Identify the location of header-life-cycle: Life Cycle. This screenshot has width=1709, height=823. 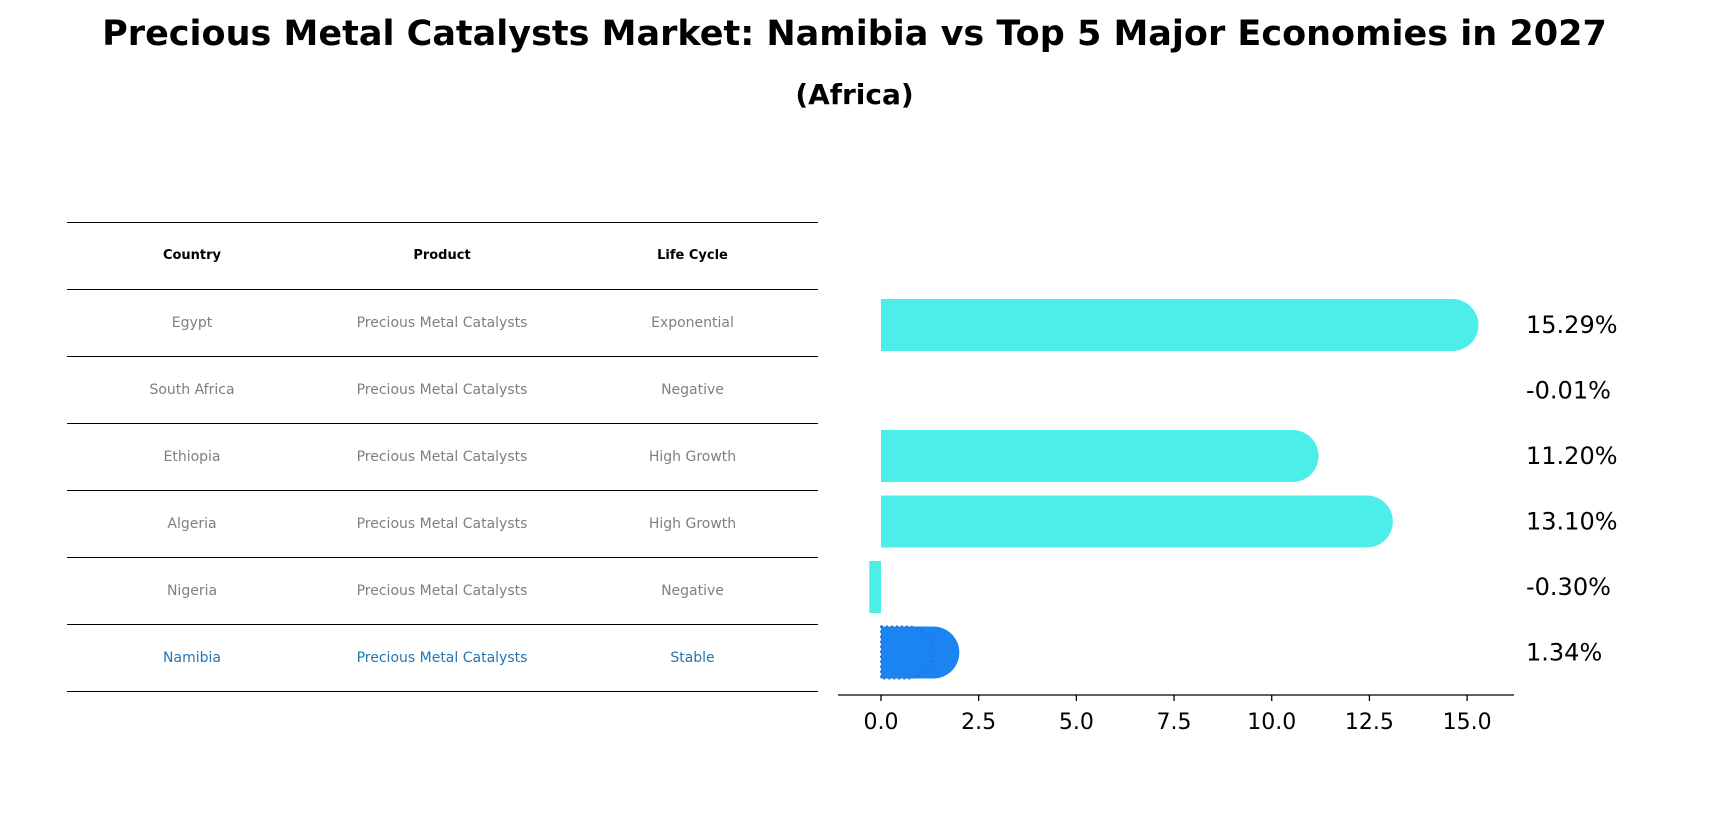
(692, 255).